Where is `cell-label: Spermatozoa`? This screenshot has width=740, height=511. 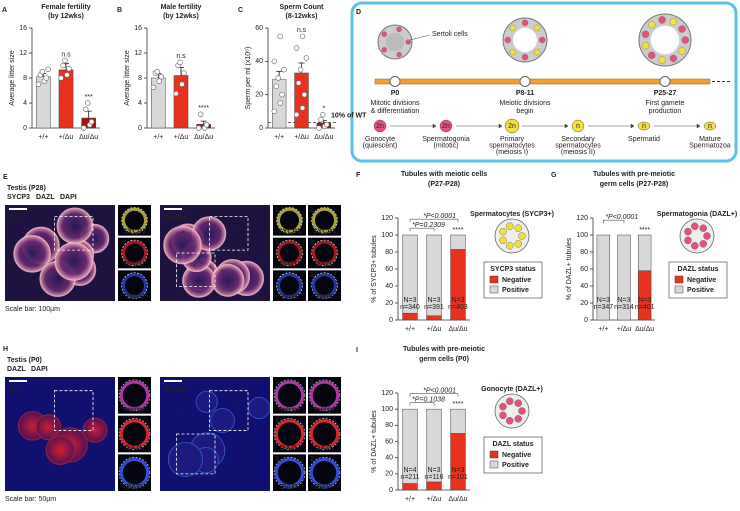
cell-label: Spermatozoa is located at coordinates (710, 145).